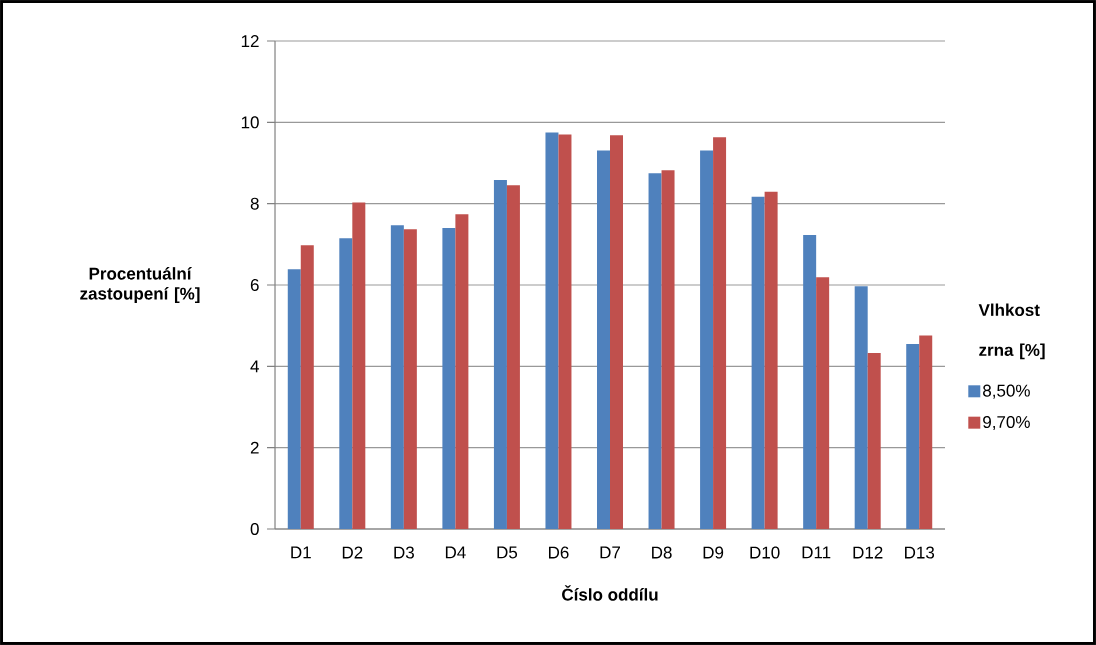  I want to click on x-tick-label: D3, so click(404, 552).